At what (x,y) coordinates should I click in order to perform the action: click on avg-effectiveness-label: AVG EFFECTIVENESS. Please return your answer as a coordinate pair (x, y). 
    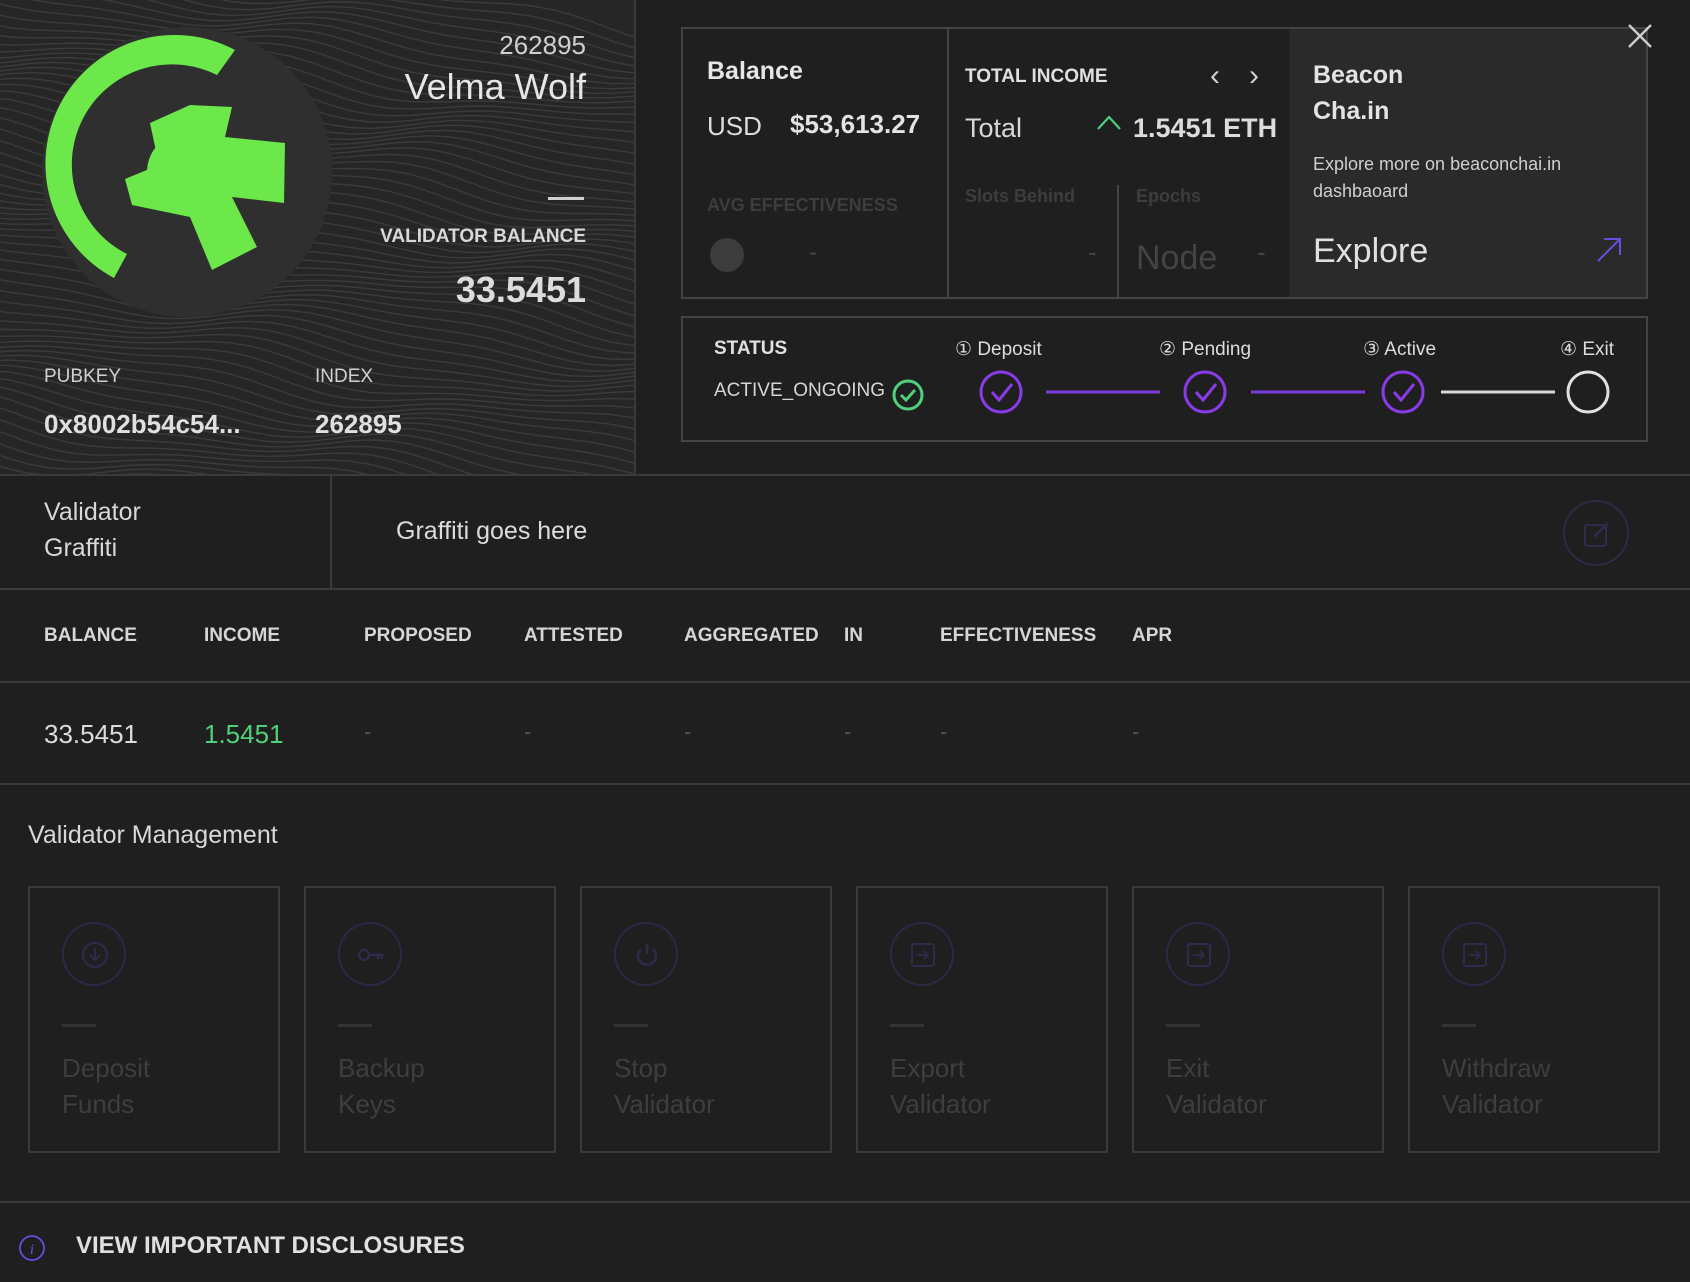
    Looking at the image, I should click on (802, 205).